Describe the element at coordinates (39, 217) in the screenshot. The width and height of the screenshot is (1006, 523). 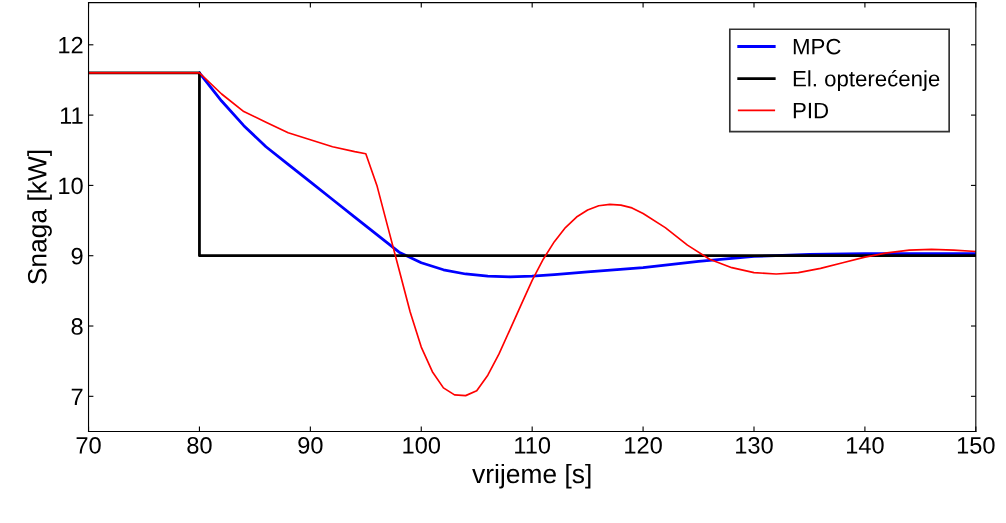
I see `y-axis-title: Snaga [kW]` at that location.